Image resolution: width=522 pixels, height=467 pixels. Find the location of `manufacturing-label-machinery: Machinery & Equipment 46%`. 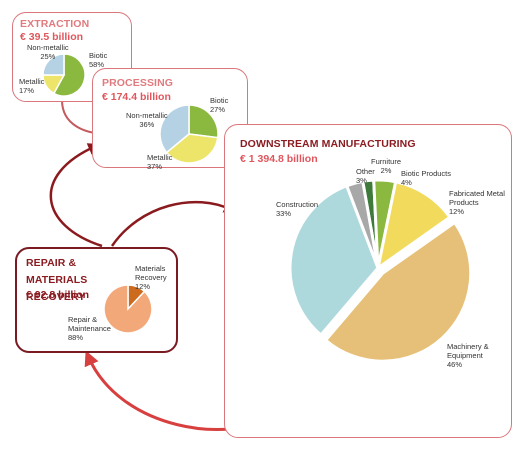

manufacturing-label-machinery: Machinery & Equipment 46% is located at coordinates (473, 355).